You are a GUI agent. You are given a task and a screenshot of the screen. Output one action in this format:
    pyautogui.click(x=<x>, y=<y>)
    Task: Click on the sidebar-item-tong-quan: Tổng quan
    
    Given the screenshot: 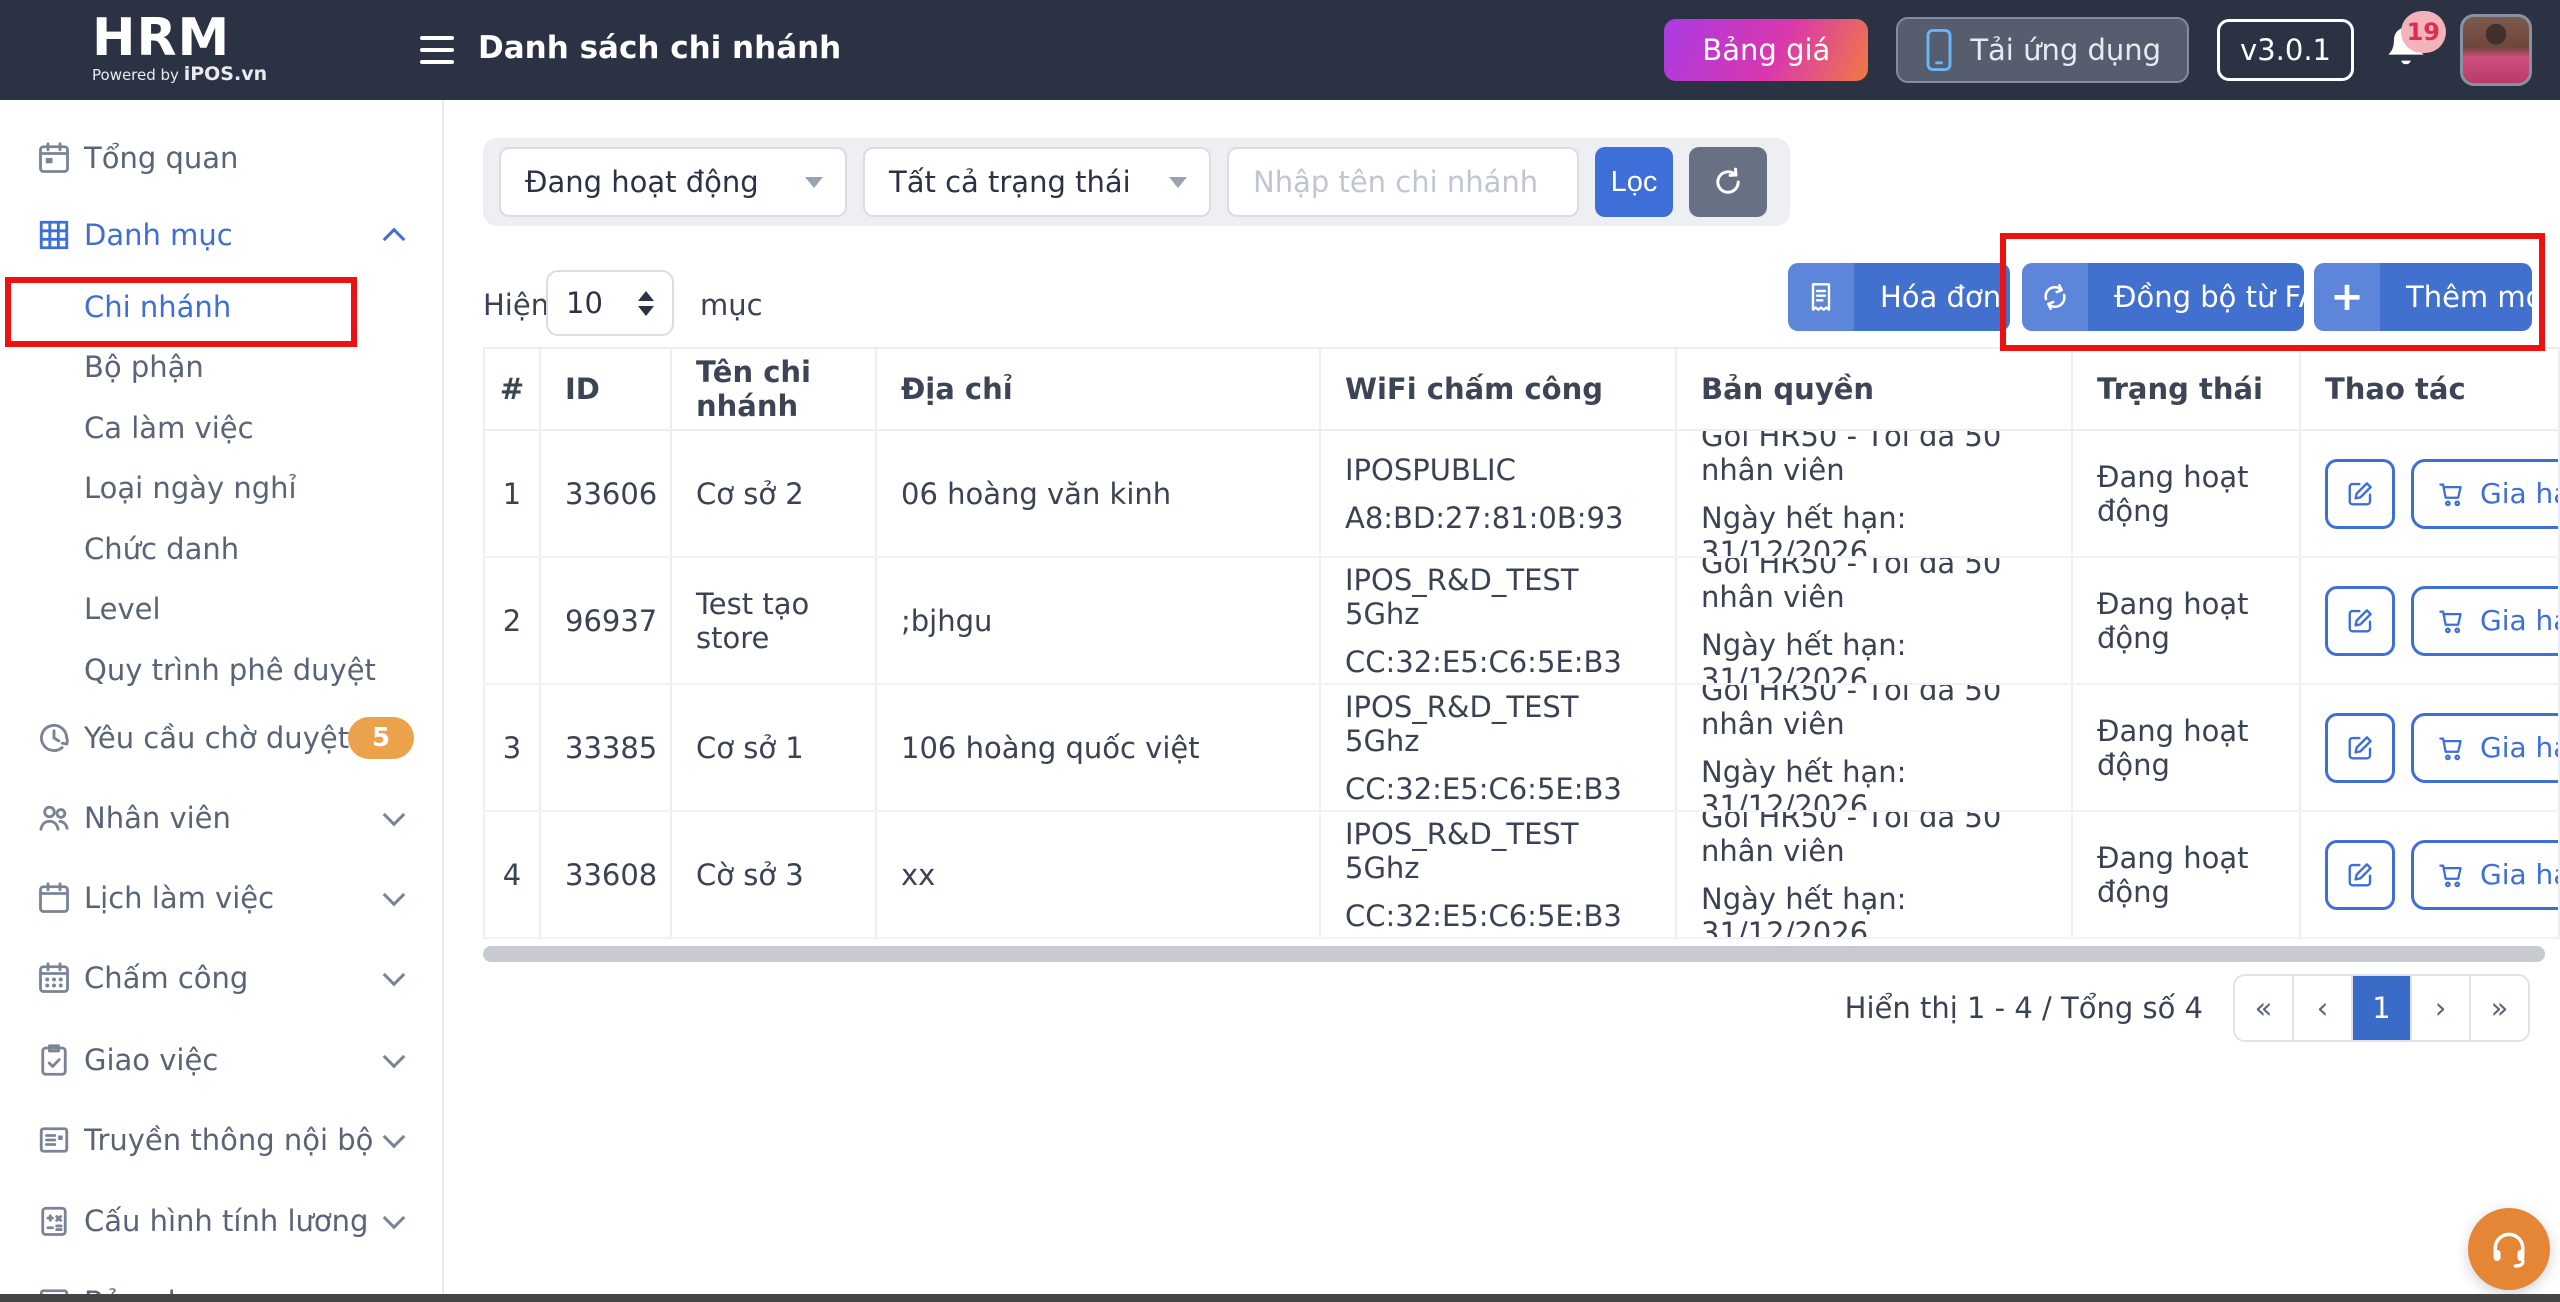 What is the action you would take?
    pyautogui.click(x=221, y=158)
    